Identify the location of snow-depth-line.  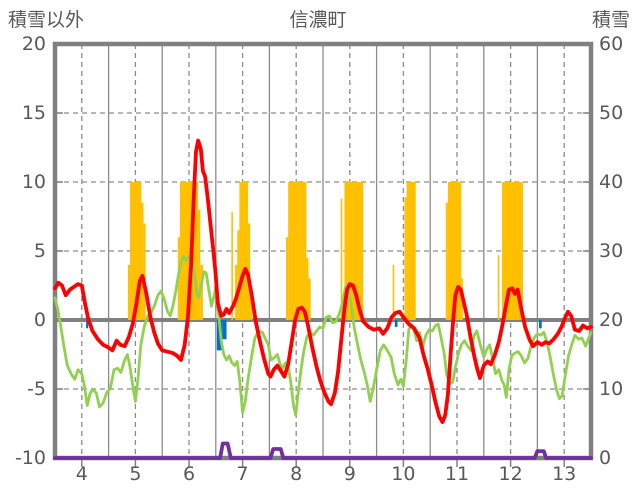
(323, 450).